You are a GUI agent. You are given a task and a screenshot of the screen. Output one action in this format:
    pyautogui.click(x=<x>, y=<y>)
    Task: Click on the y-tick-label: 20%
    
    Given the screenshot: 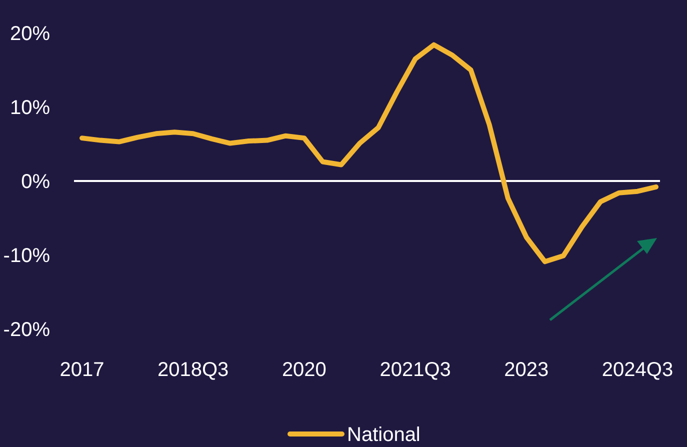 What is the action you would take?
    pyautogui.click(x=30, y=34)
    